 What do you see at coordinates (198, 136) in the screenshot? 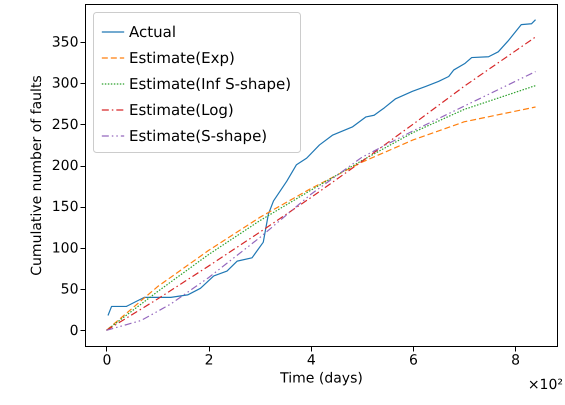
I see `legend-label: Estimate(S-shape)` at bounding box center [198, 136].